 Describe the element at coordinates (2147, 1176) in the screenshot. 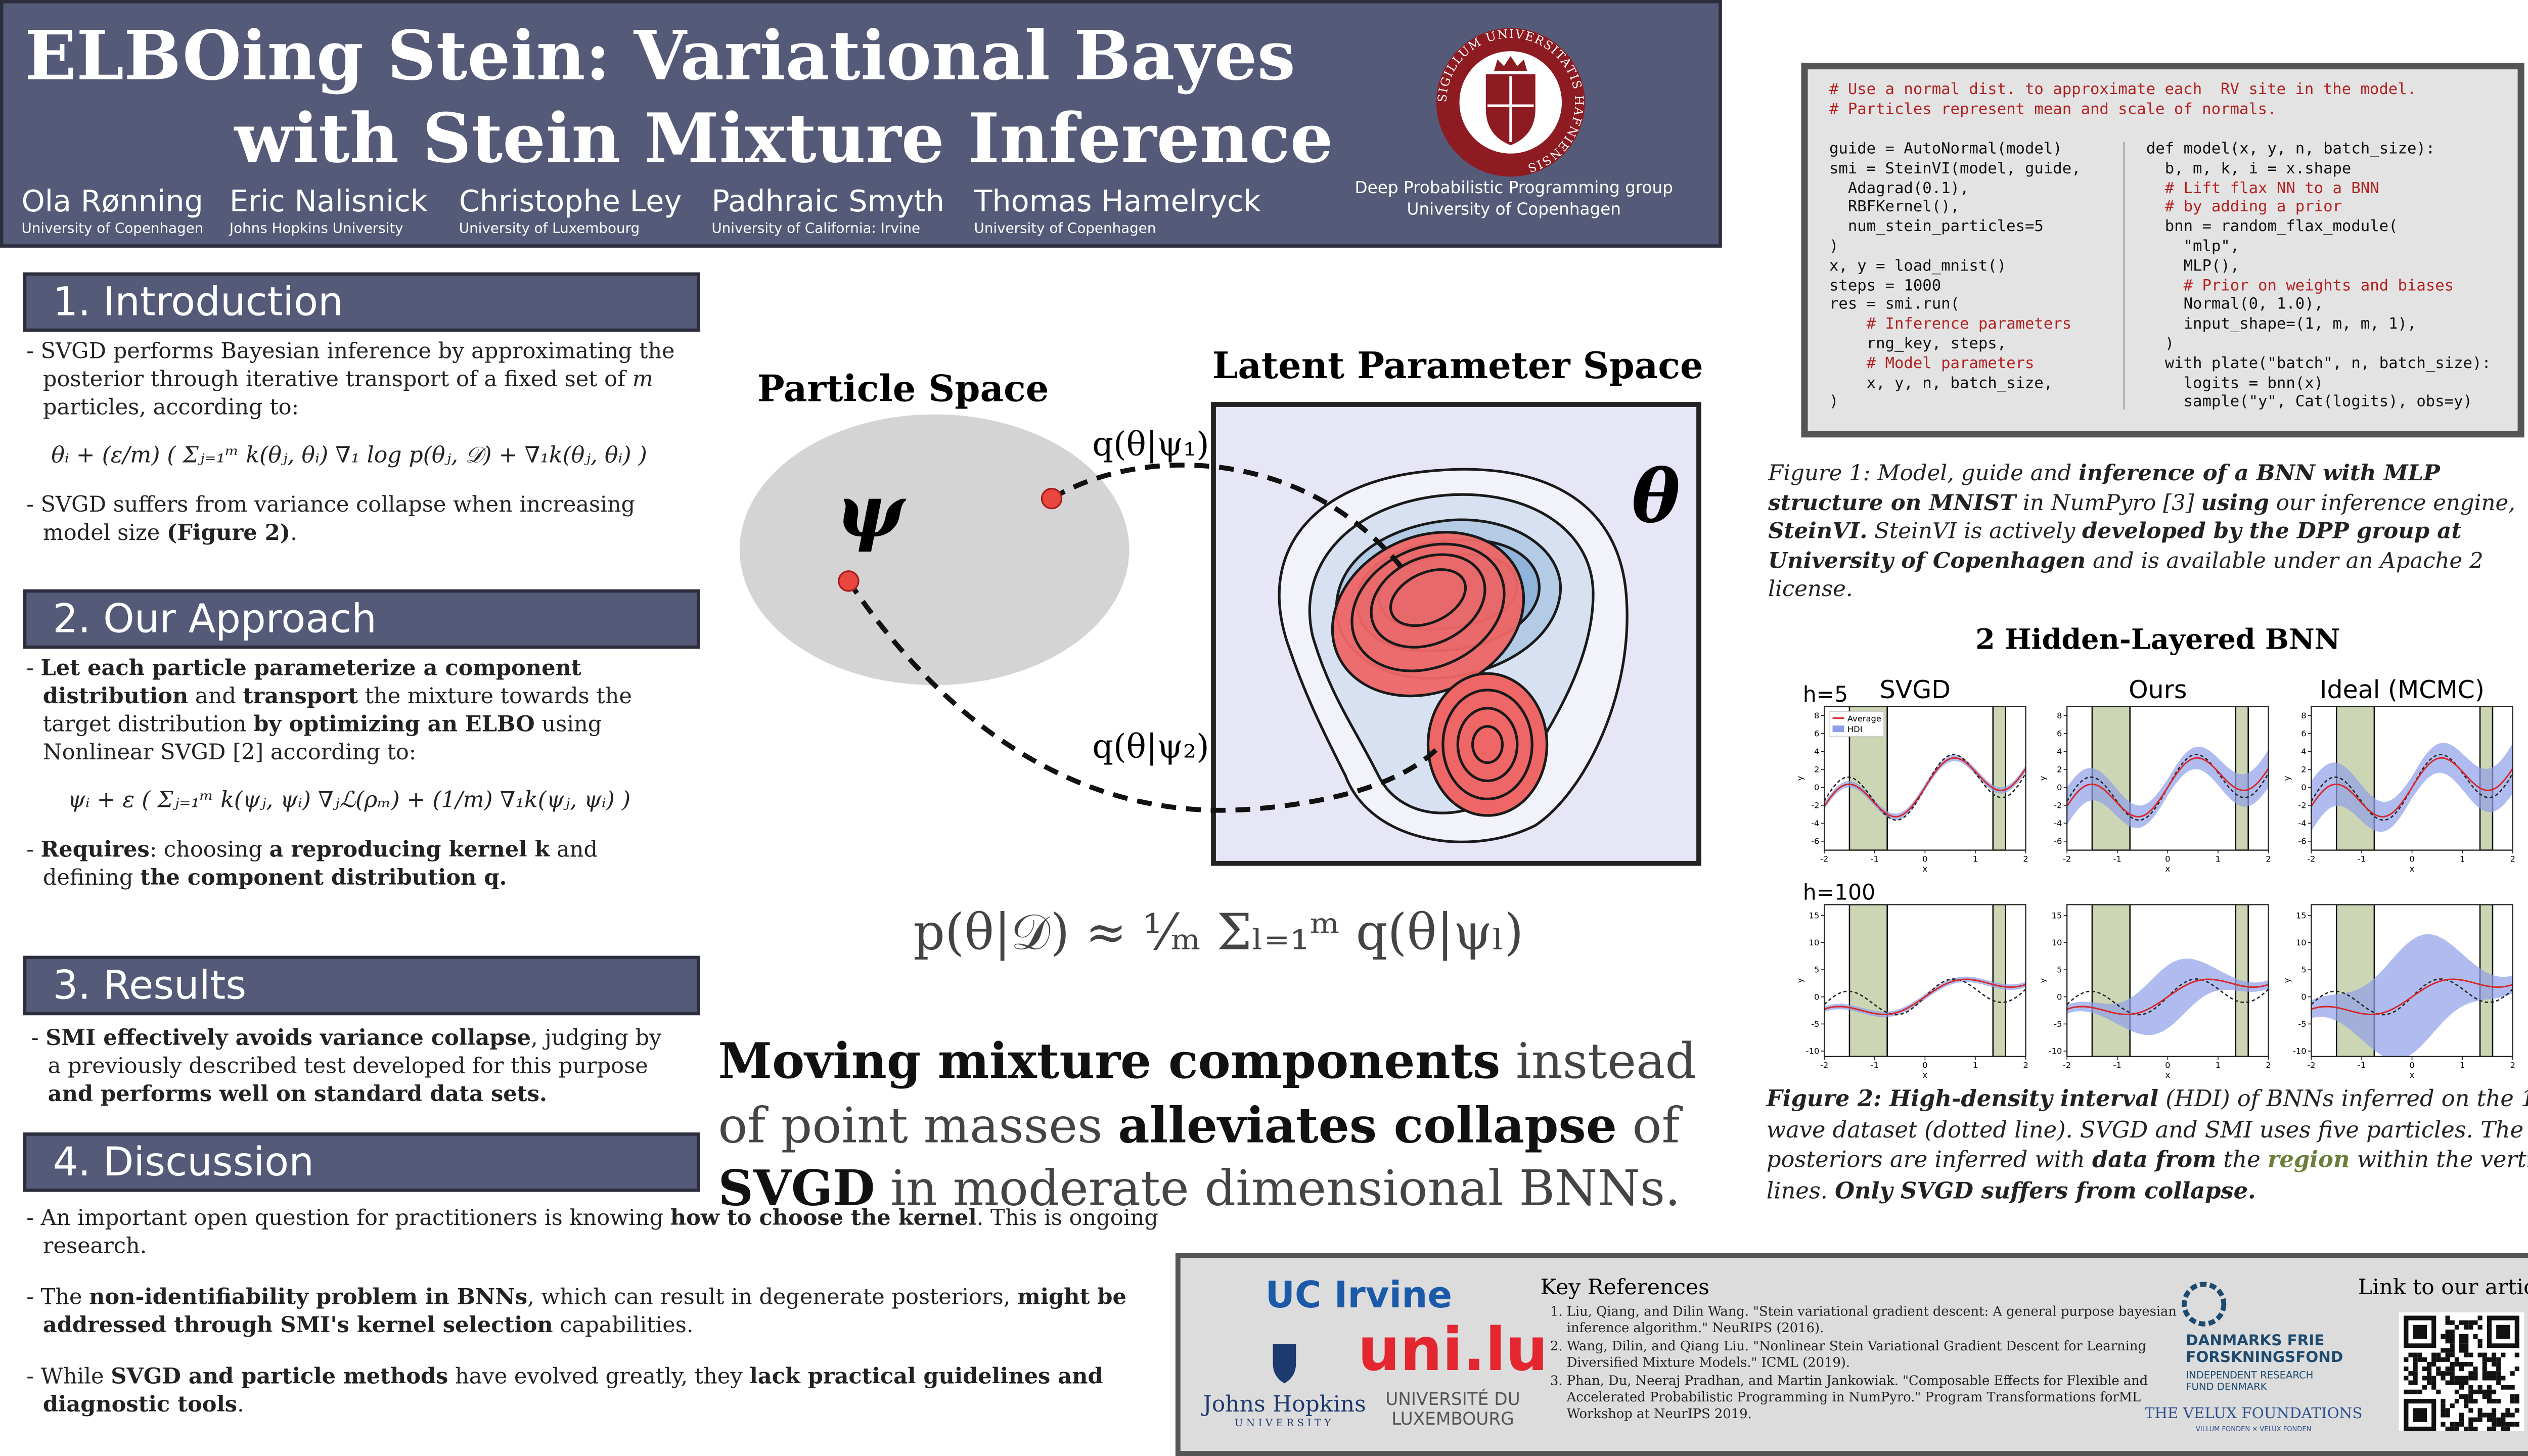

I see `text-run: within the vertical lines.` at that location.